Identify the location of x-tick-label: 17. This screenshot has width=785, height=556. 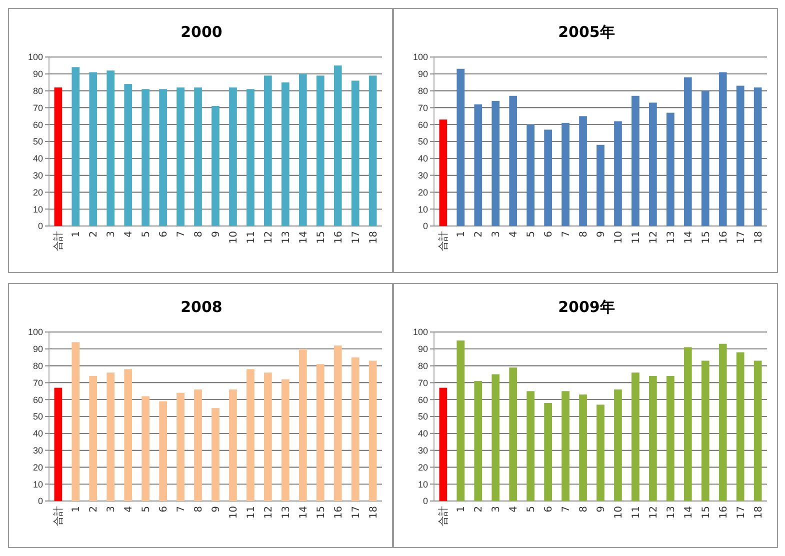
(741, 512).